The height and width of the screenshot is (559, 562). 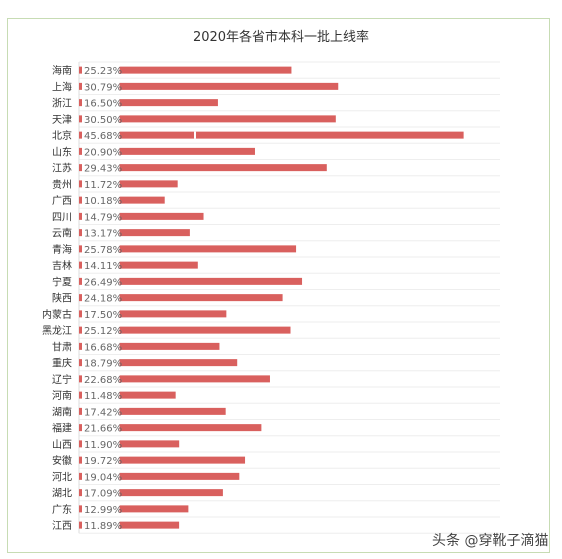 I want to click on value-label: 14.11%, so click(x=103, y=266).